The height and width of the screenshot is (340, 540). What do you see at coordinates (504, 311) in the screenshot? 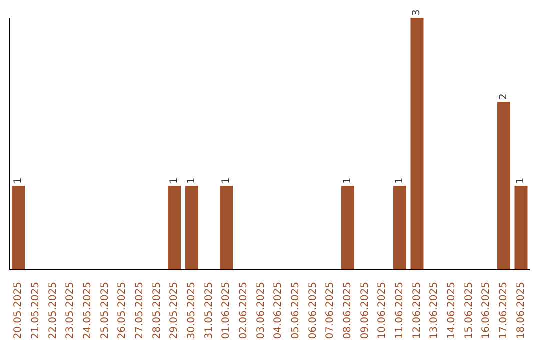
I see `x-tick-label: 17.06.2025` at bounding box center [504, 311].